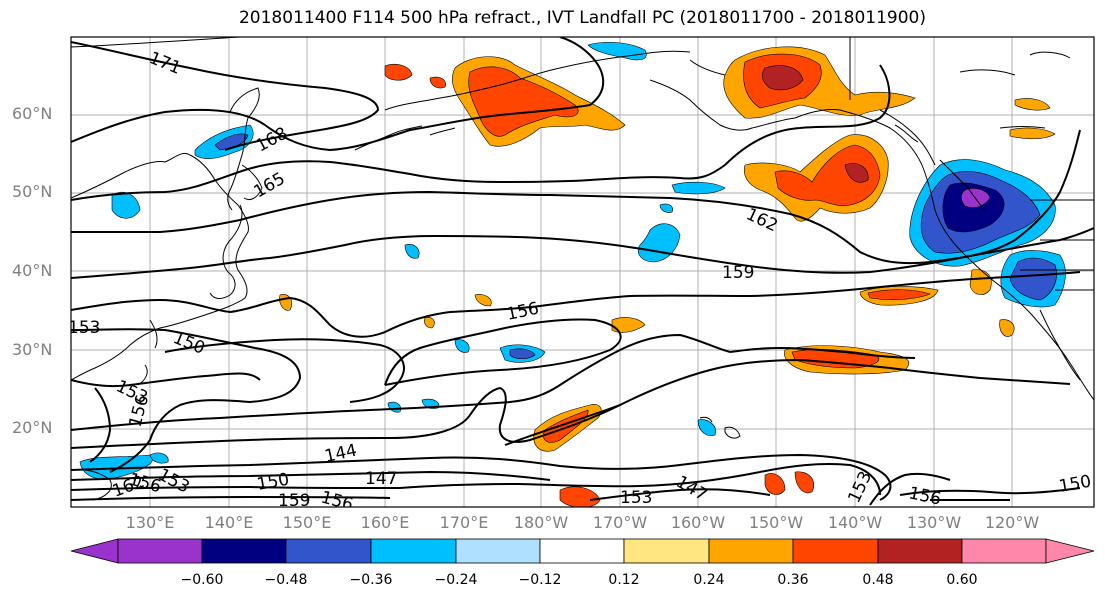 The image size is (1105, 601). Describe the element at coordinates (456, 580) in the screenshot. I see `colorbar-tick-label: −0.24` at that location.